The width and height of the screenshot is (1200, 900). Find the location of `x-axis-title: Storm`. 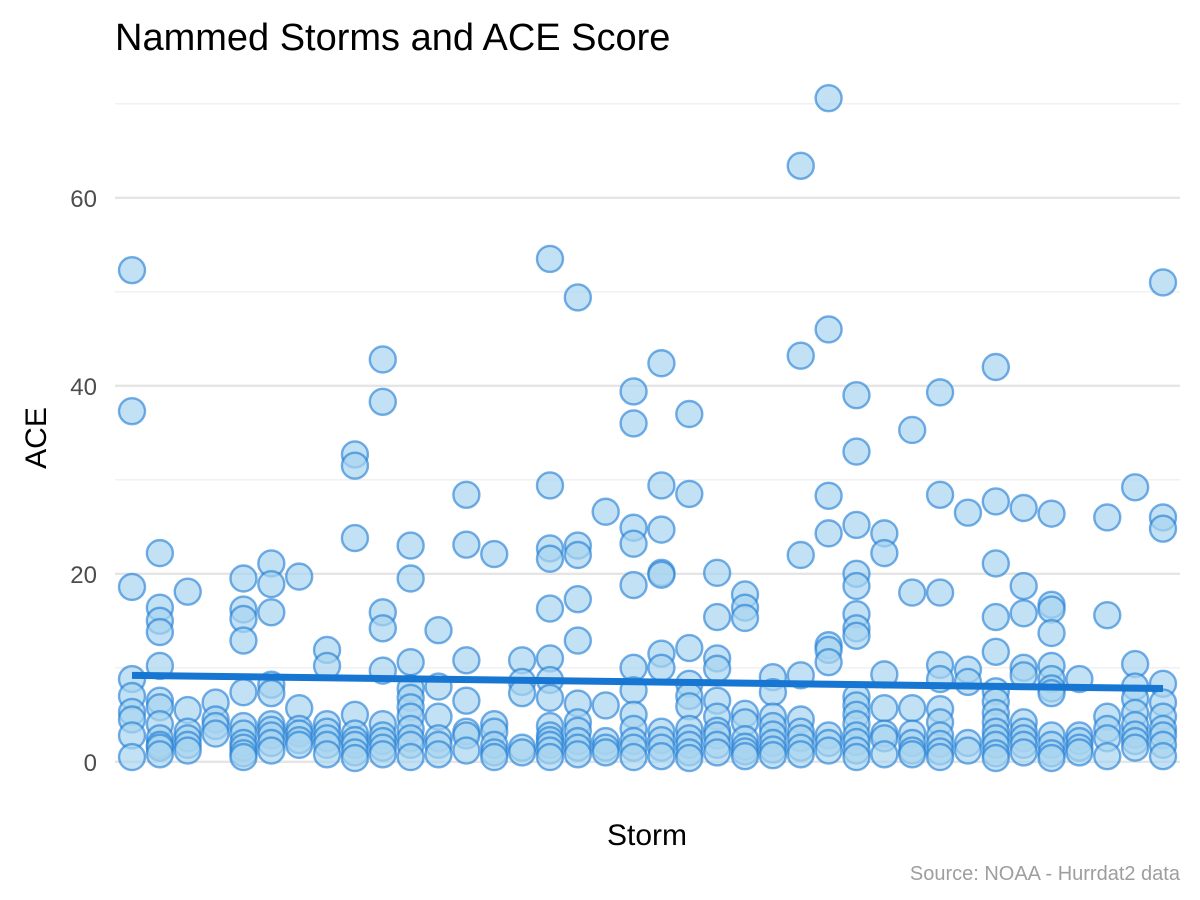

x-axis-title: Storm is located at coordinates (647, 835).